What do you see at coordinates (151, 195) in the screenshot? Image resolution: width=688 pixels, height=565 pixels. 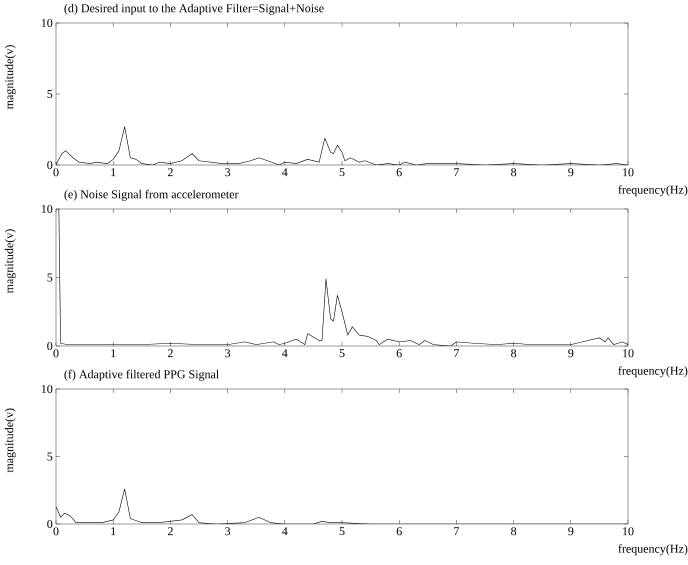 I see `chart-title: (e) Noise Signal from accelerometer` at bounding box center [151, 195].